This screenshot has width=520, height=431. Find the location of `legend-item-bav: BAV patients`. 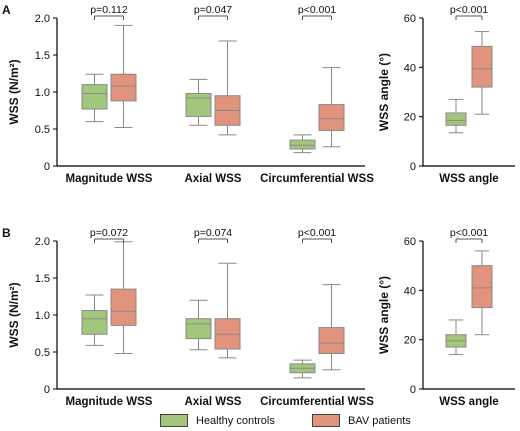

legend-item-bav: BAV patients is located at coordinates (361, 420).